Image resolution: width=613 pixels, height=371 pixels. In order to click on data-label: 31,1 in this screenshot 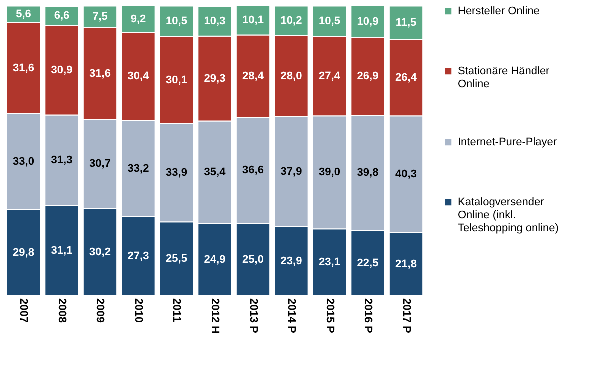, I will do `click(62, 250)`.